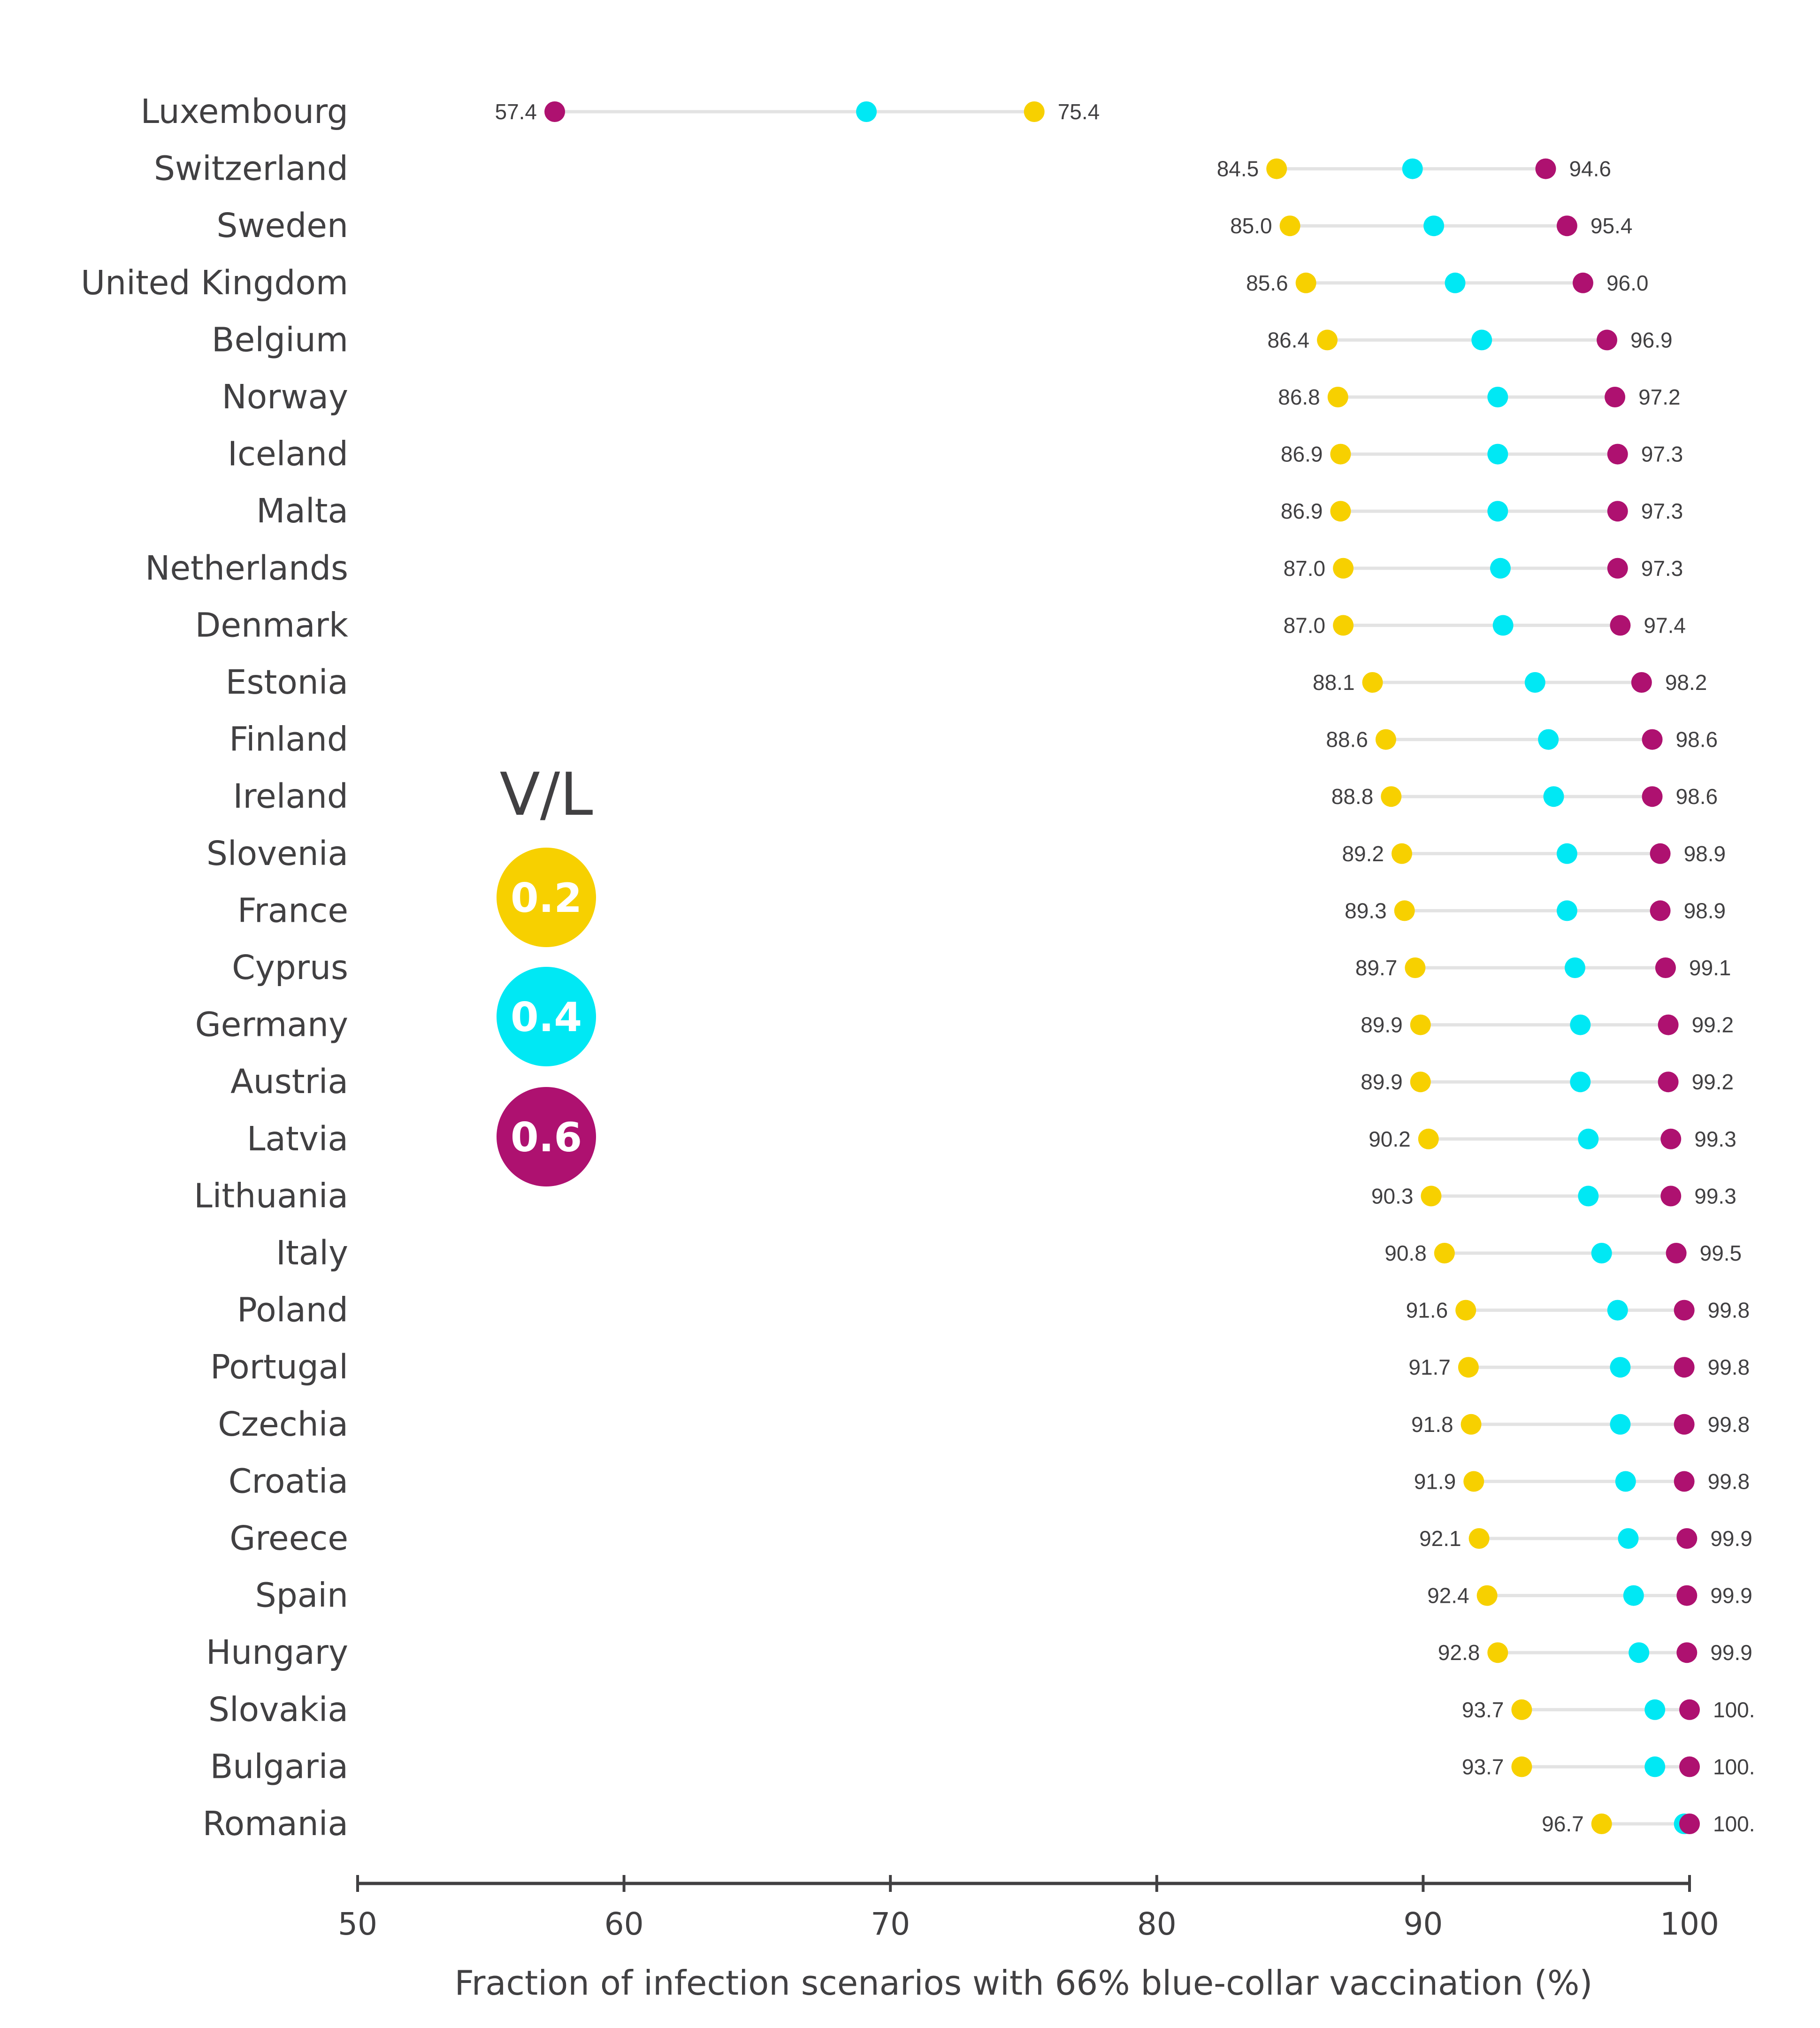 The width and height of the screenshot is (1820, 2028). What do you see at coordinates (516, 111) in the screenshot?
I see `data-label-left: 57.4` at bounding box center [516, 111].